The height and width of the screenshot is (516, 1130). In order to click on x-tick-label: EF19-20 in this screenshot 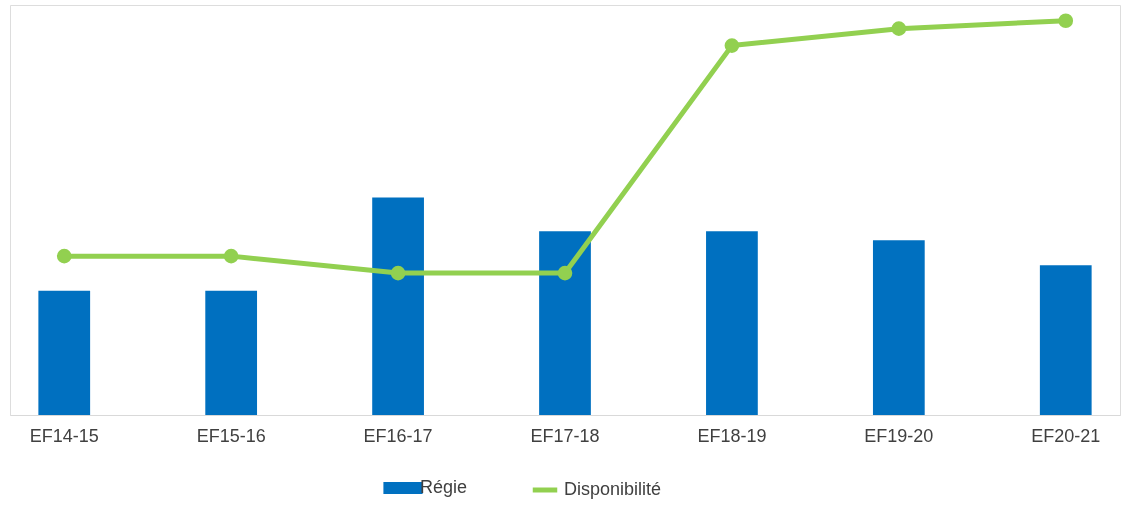, I will do `click(899, 435)`.